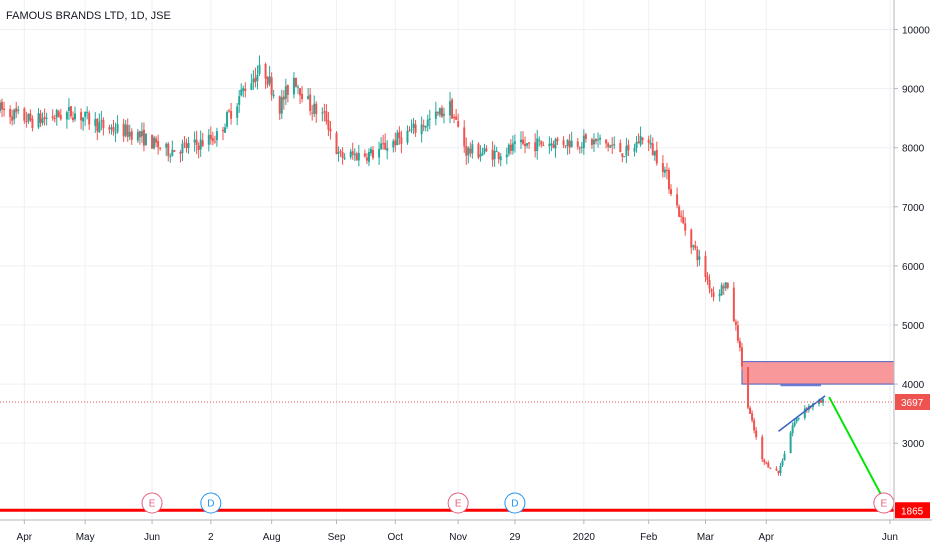  I want to click on event-label: D, so click(514, 504).